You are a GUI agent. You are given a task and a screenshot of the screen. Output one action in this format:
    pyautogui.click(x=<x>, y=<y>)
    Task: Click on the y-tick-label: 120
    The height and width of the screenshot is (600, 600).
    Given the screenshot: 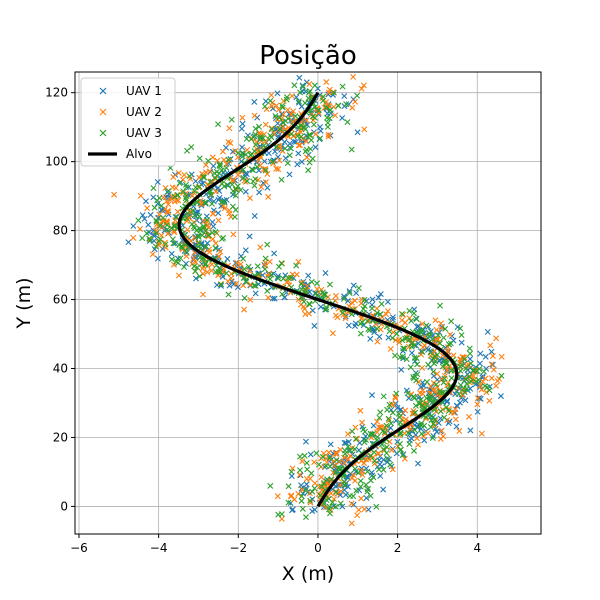 What is the action you would take?
    pyautogui.click(x=56, y=93)
    